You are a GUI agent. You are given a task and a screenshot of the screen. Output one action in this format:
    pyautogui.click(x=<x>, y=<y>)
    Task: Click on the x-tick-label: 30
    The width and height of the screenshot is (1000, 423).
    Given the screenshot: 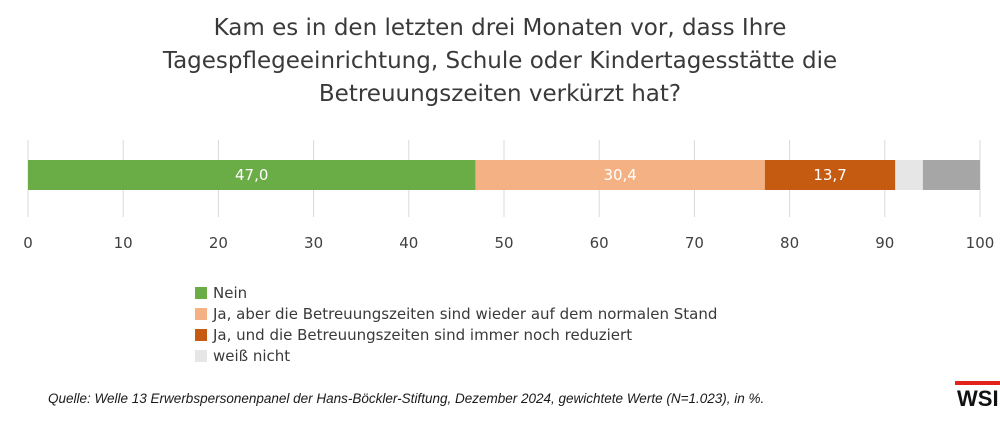 What is the action you would take?
    pyautogui.click(x=313, y=243)
    